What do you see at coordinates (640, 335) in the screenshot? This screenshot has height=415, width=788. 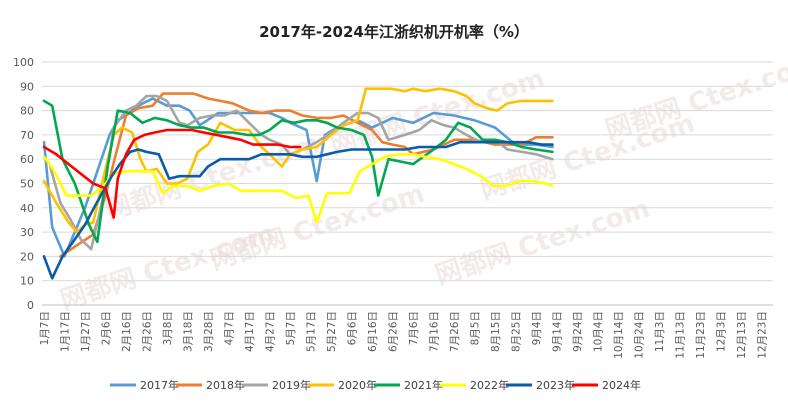 I see `x-tick-label: 10月24日` at bounding box center [640, 335].